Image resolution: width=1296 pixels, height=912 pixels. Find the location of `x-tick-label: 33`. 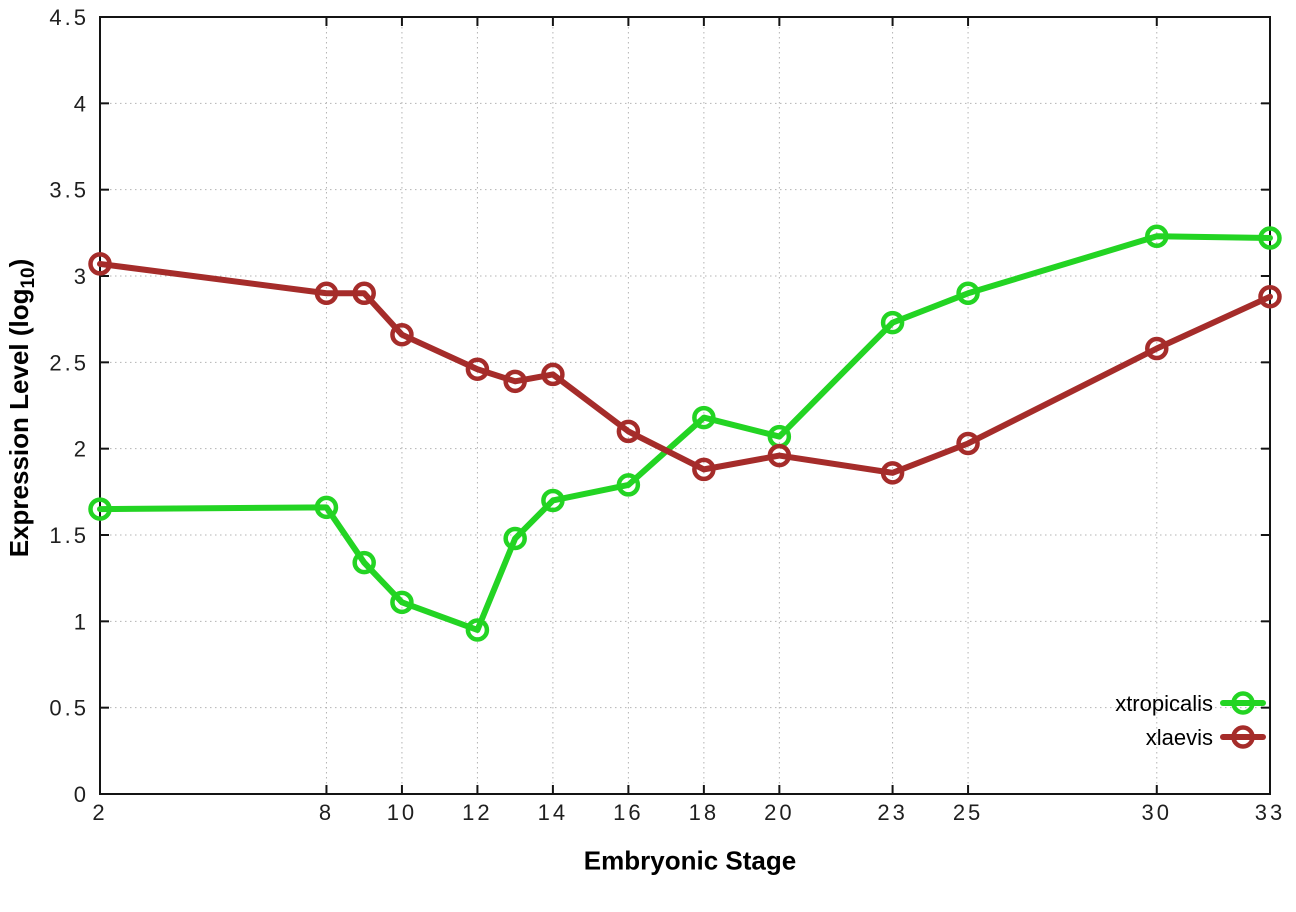

x-tick-label: 33 is located at coordinates (1270, 812).